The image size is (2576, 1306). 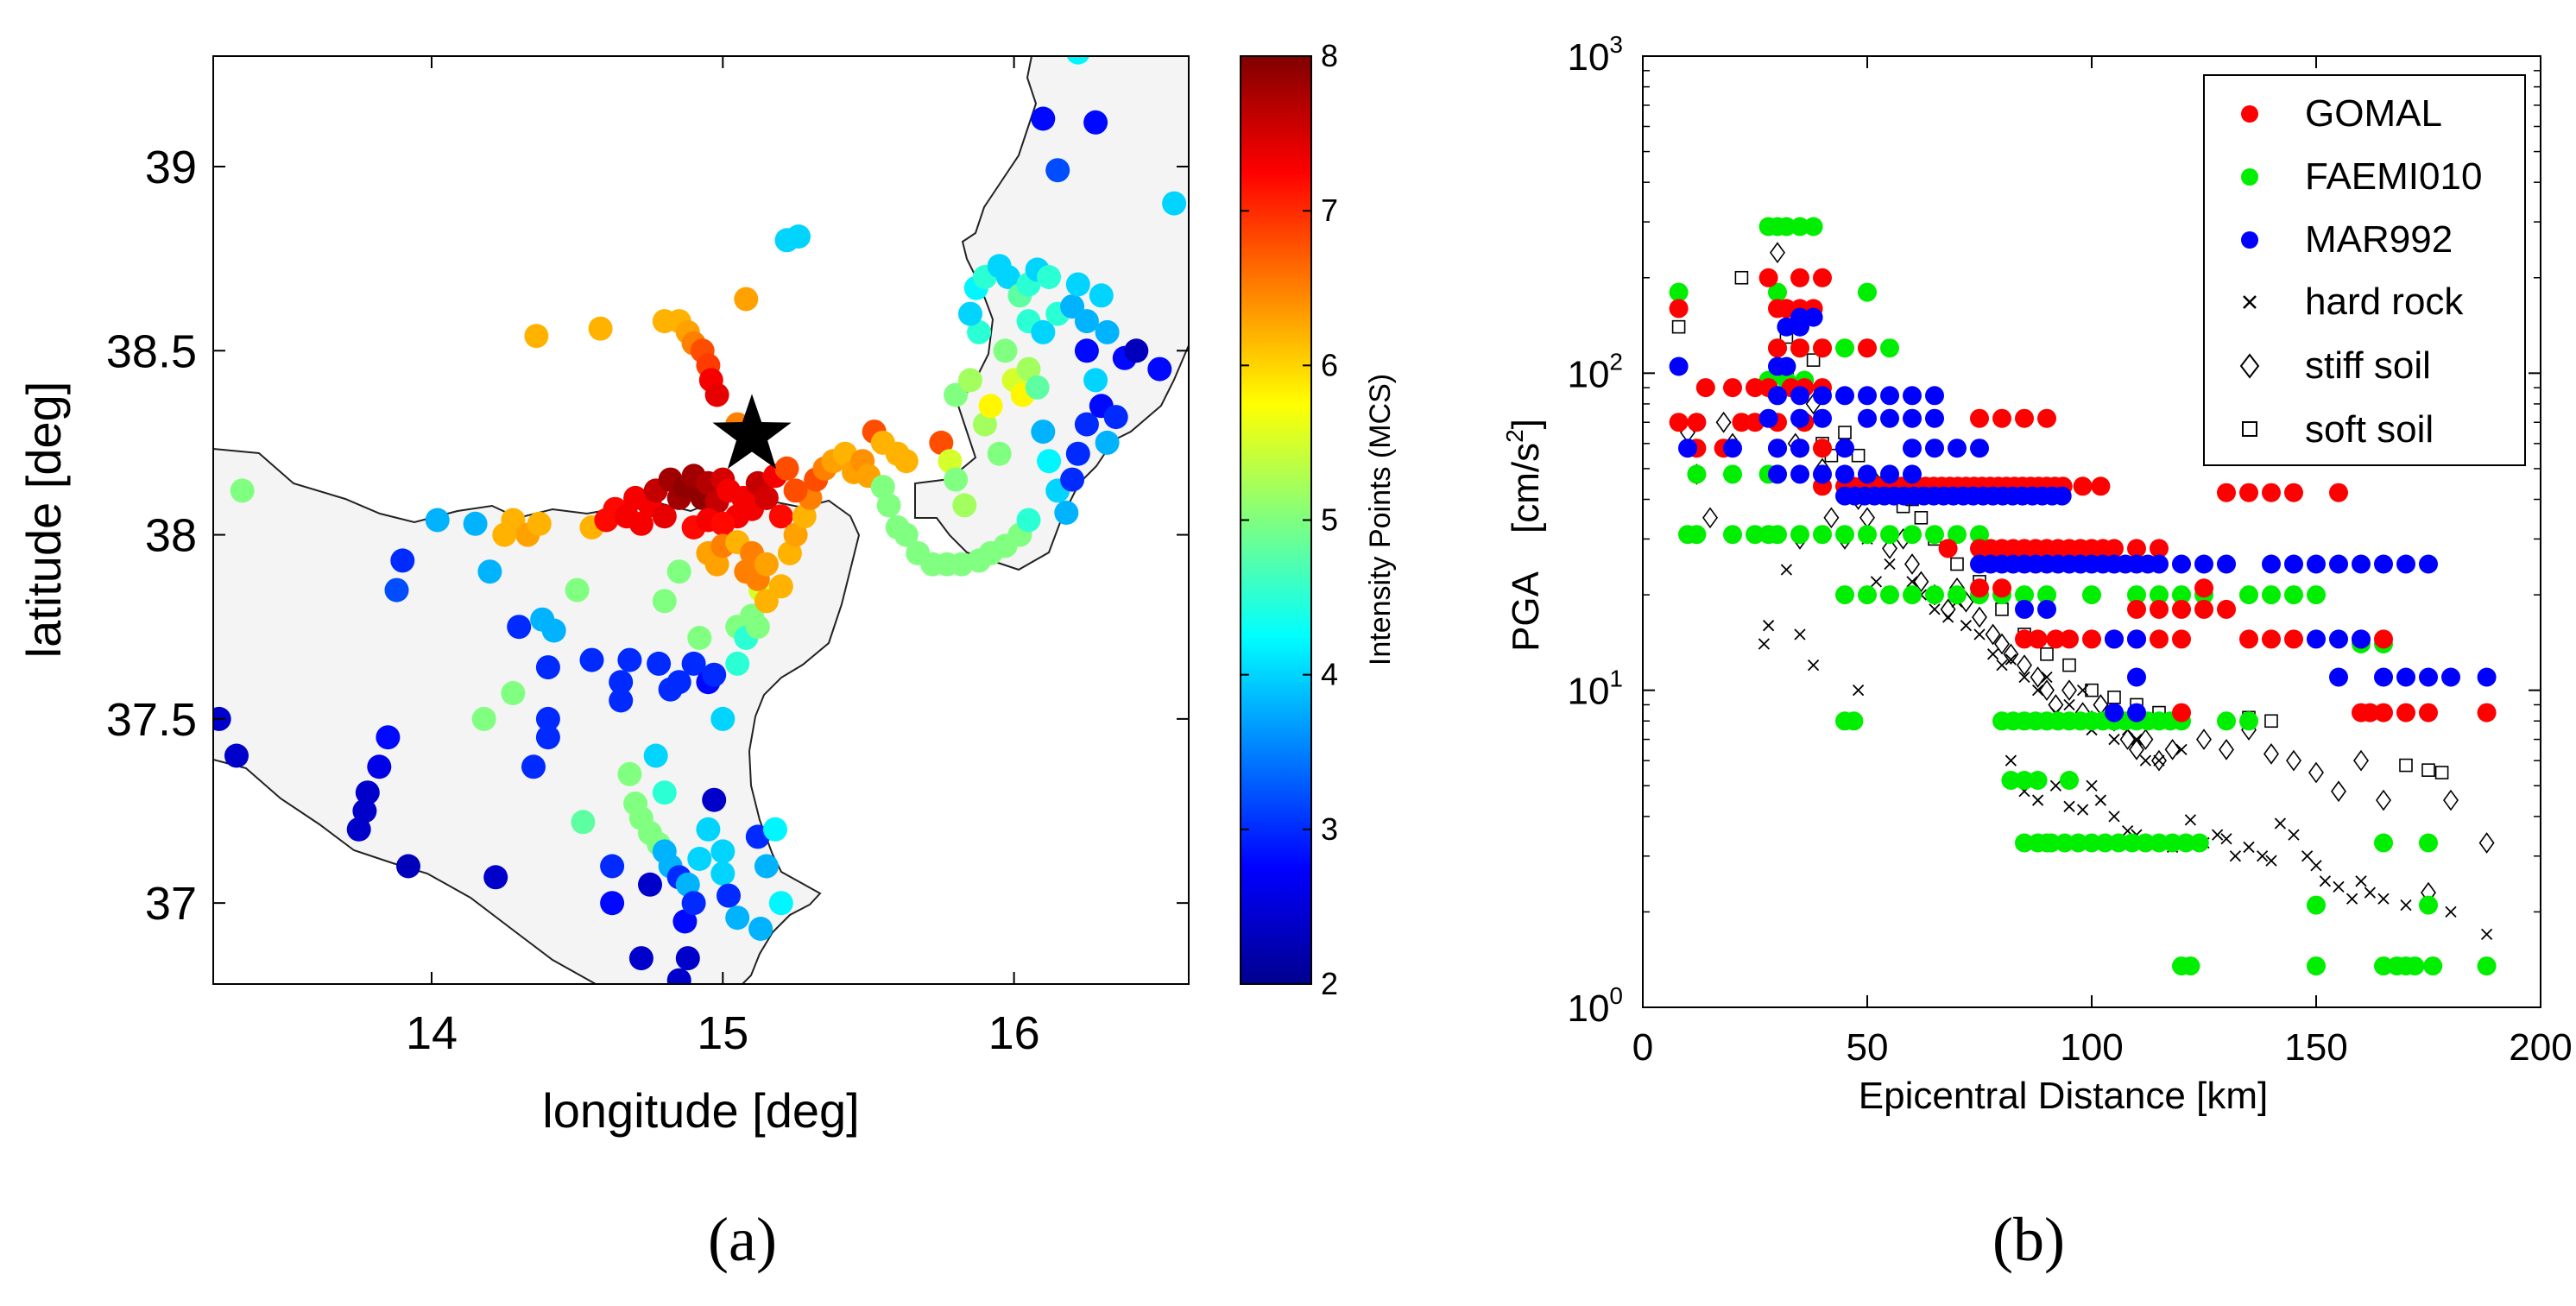 What do you see at coordinates (1329, 55) in the screenshot?
I see `colorbar-tick-label: 8` at bounding box center [1329, 55].